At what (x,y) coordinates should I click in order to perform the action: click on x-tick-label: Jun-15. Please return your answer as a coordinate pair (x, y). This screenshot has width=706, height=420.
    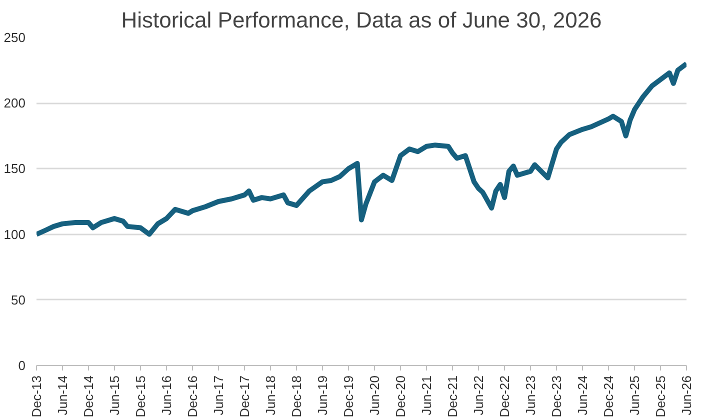
    Looking at the image, I should click on (114, 396).